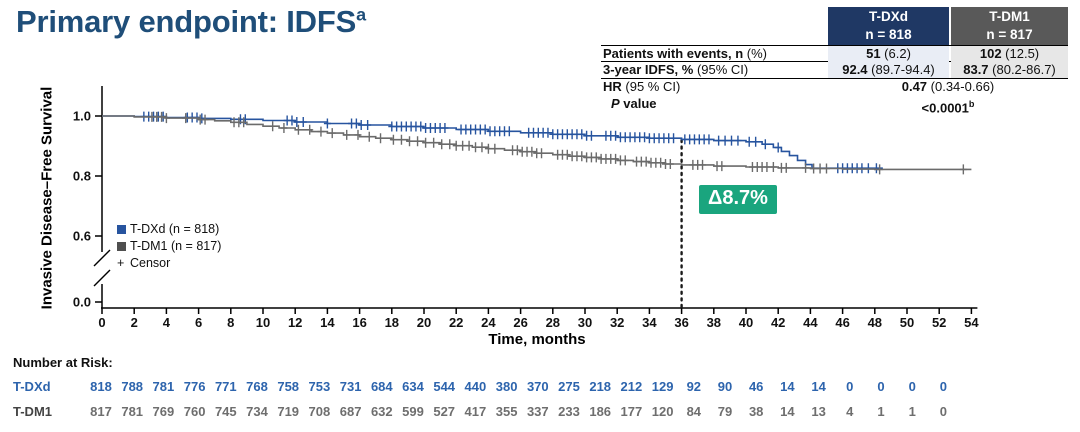 The height and width of the screenshot is (432, 1080). What do you see at coordinates (778, 322) in the screenshot?
I see `x-tick-label: 42` at bounding box center [778, 322].